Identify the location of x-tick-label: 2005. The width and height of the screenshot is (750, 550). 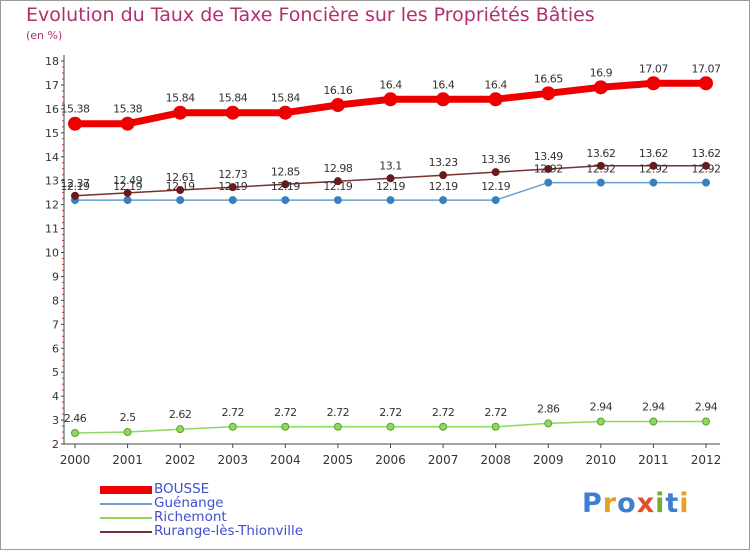
(338, 460).